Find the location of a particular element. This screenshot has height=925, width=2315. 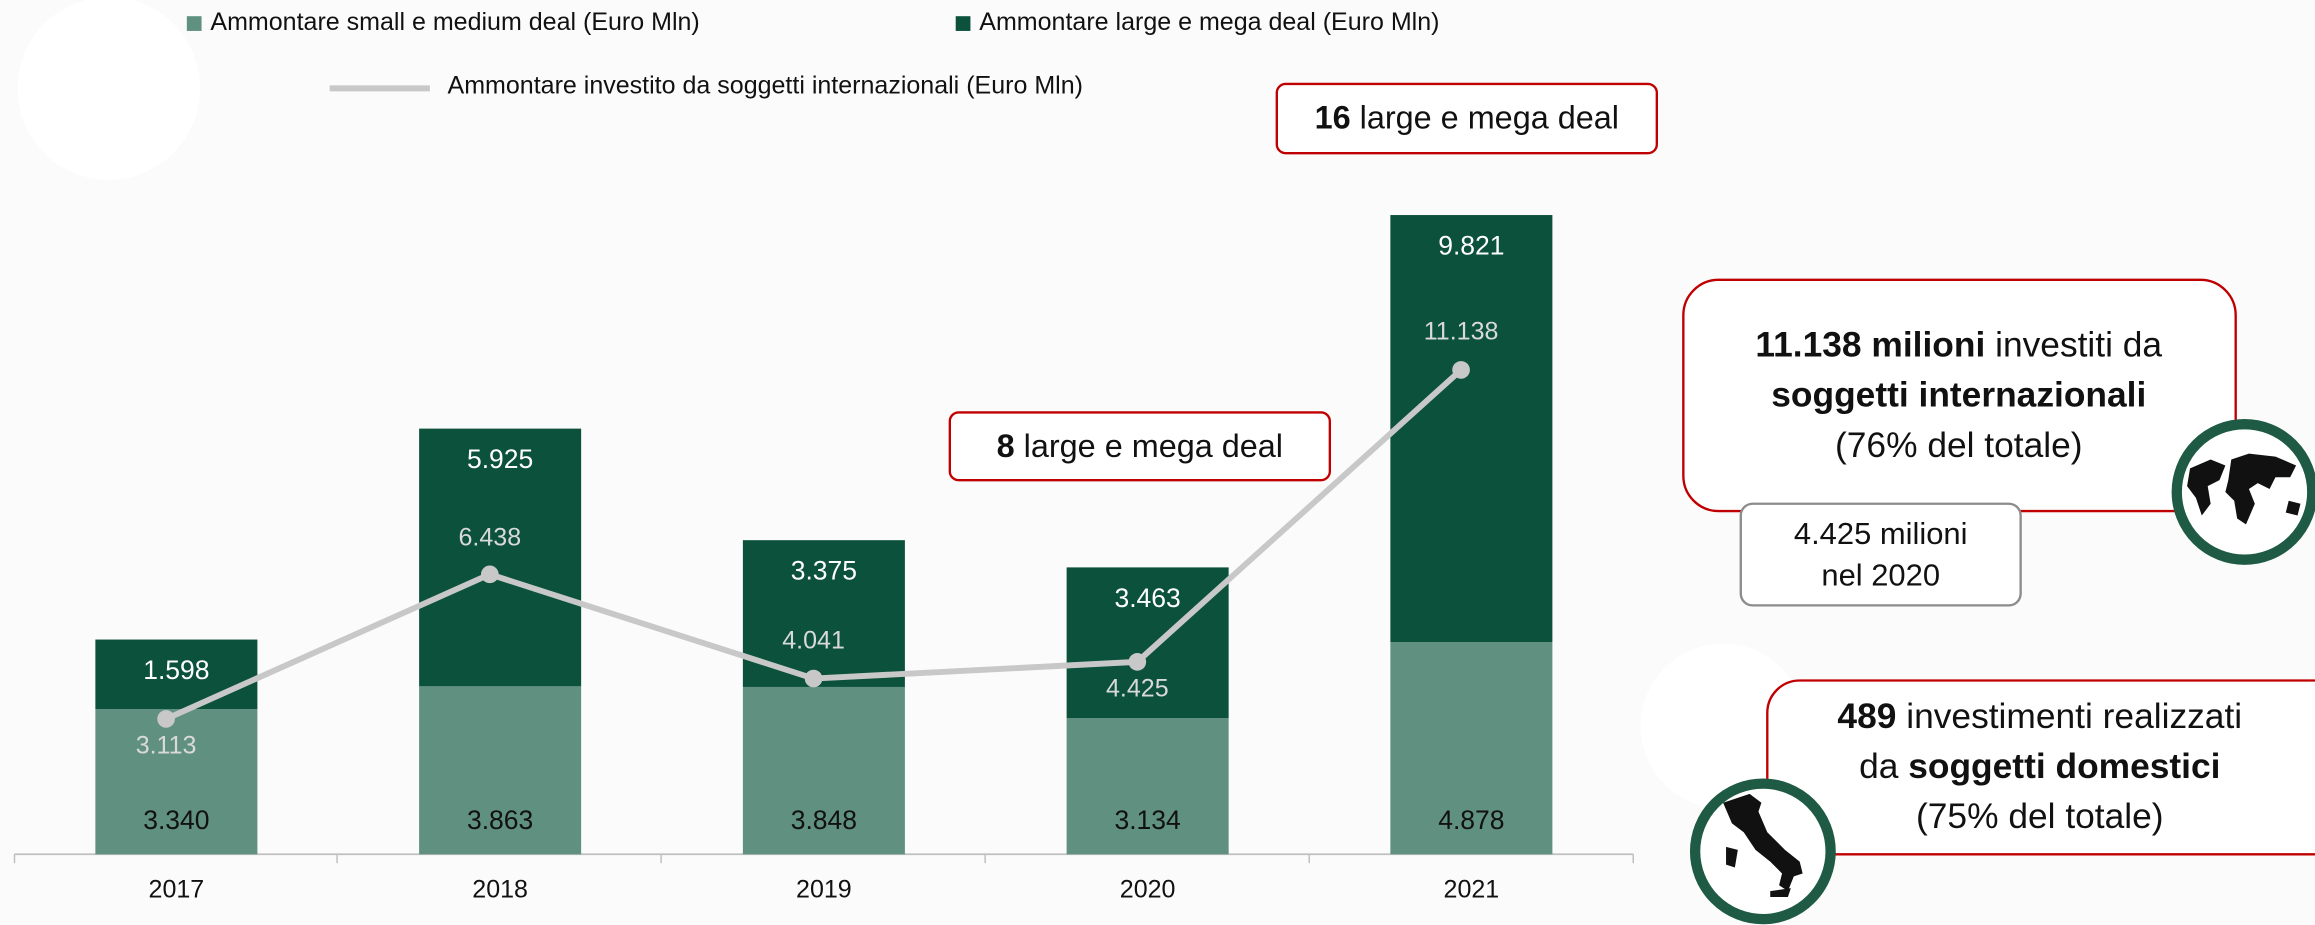

annotation-text: (75% del totale) is located at coordinates (2040, 816).